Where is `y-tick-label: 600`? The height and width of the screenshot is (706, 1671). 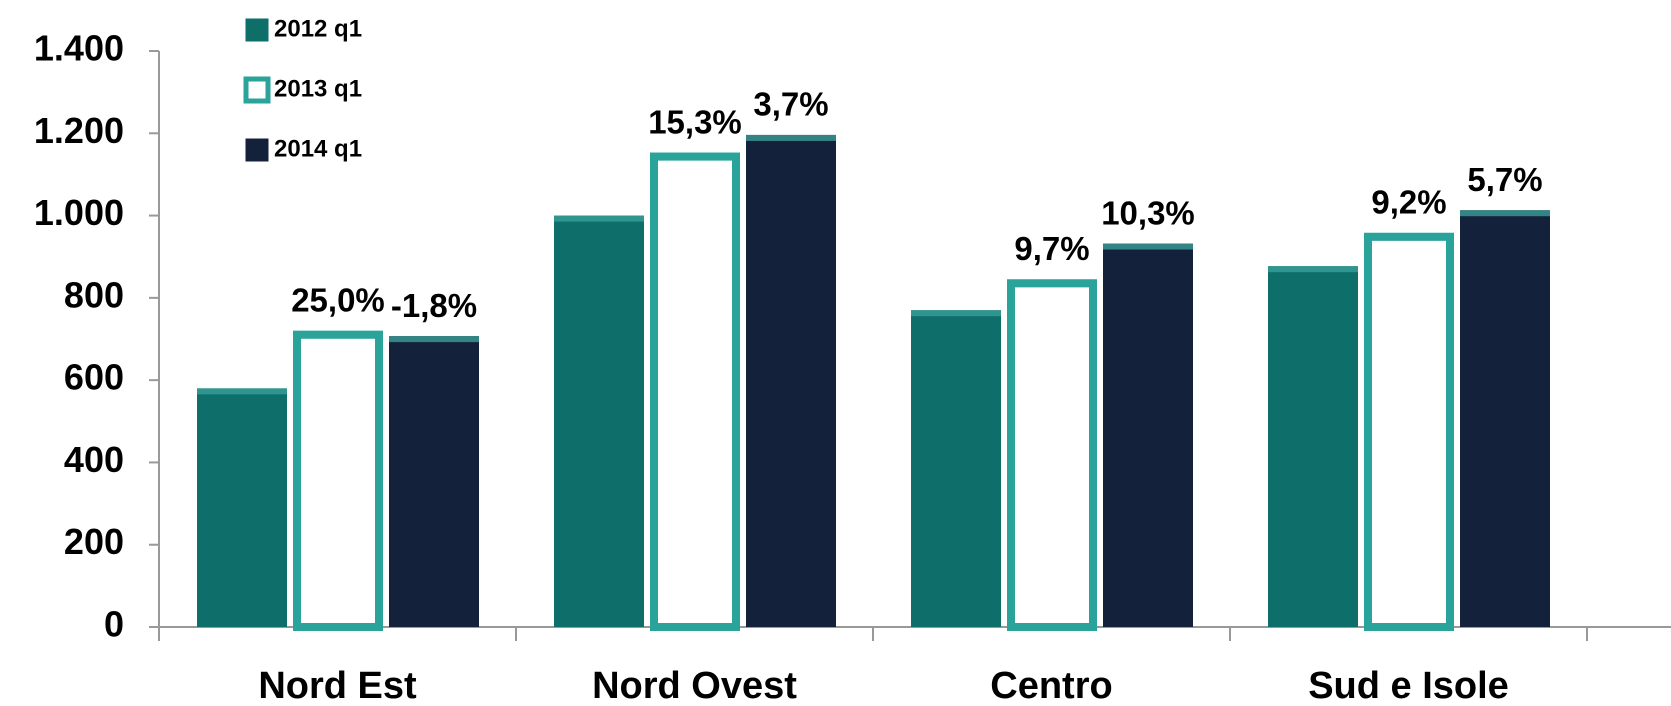 y-tick-label: 600 is located at coordinates (94, 377).